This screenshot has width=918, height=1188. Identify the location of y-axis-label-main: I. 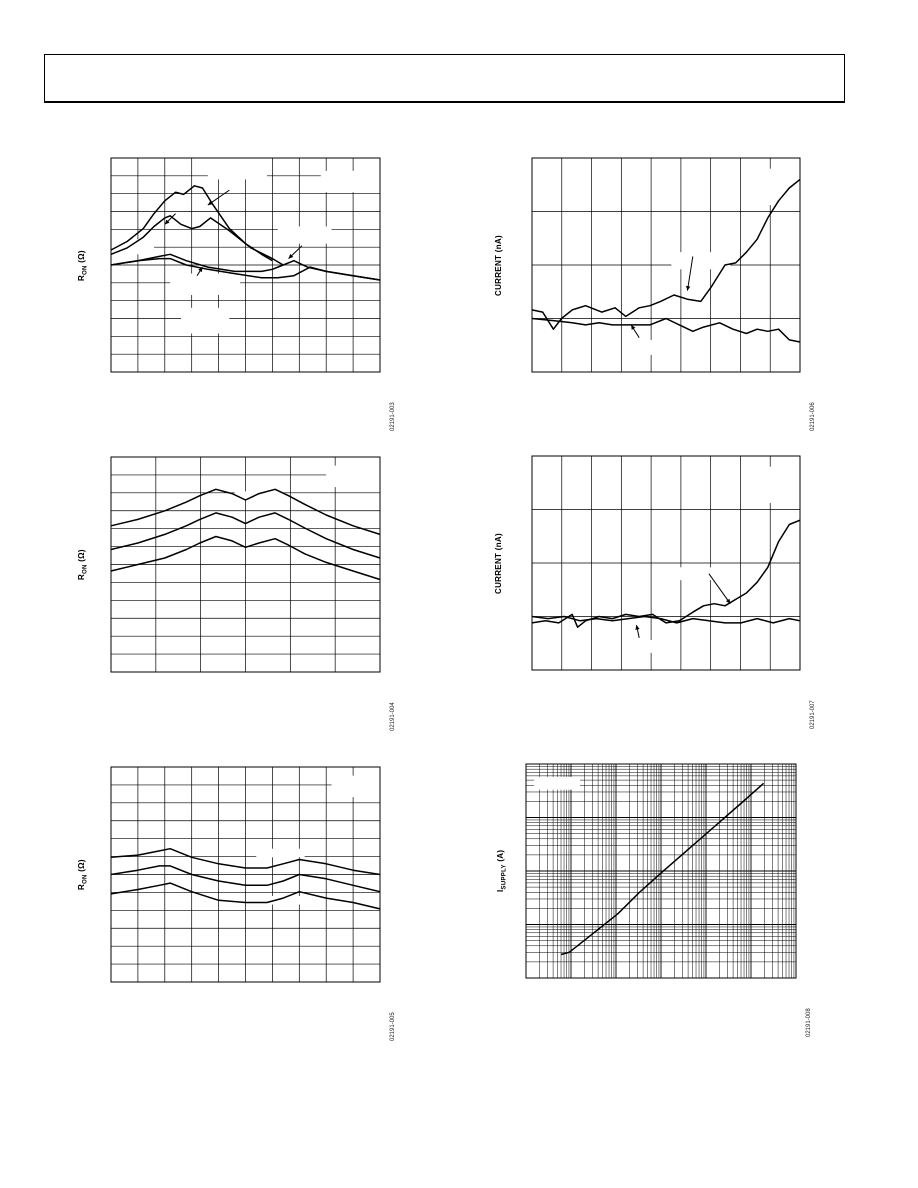
(500, 890).